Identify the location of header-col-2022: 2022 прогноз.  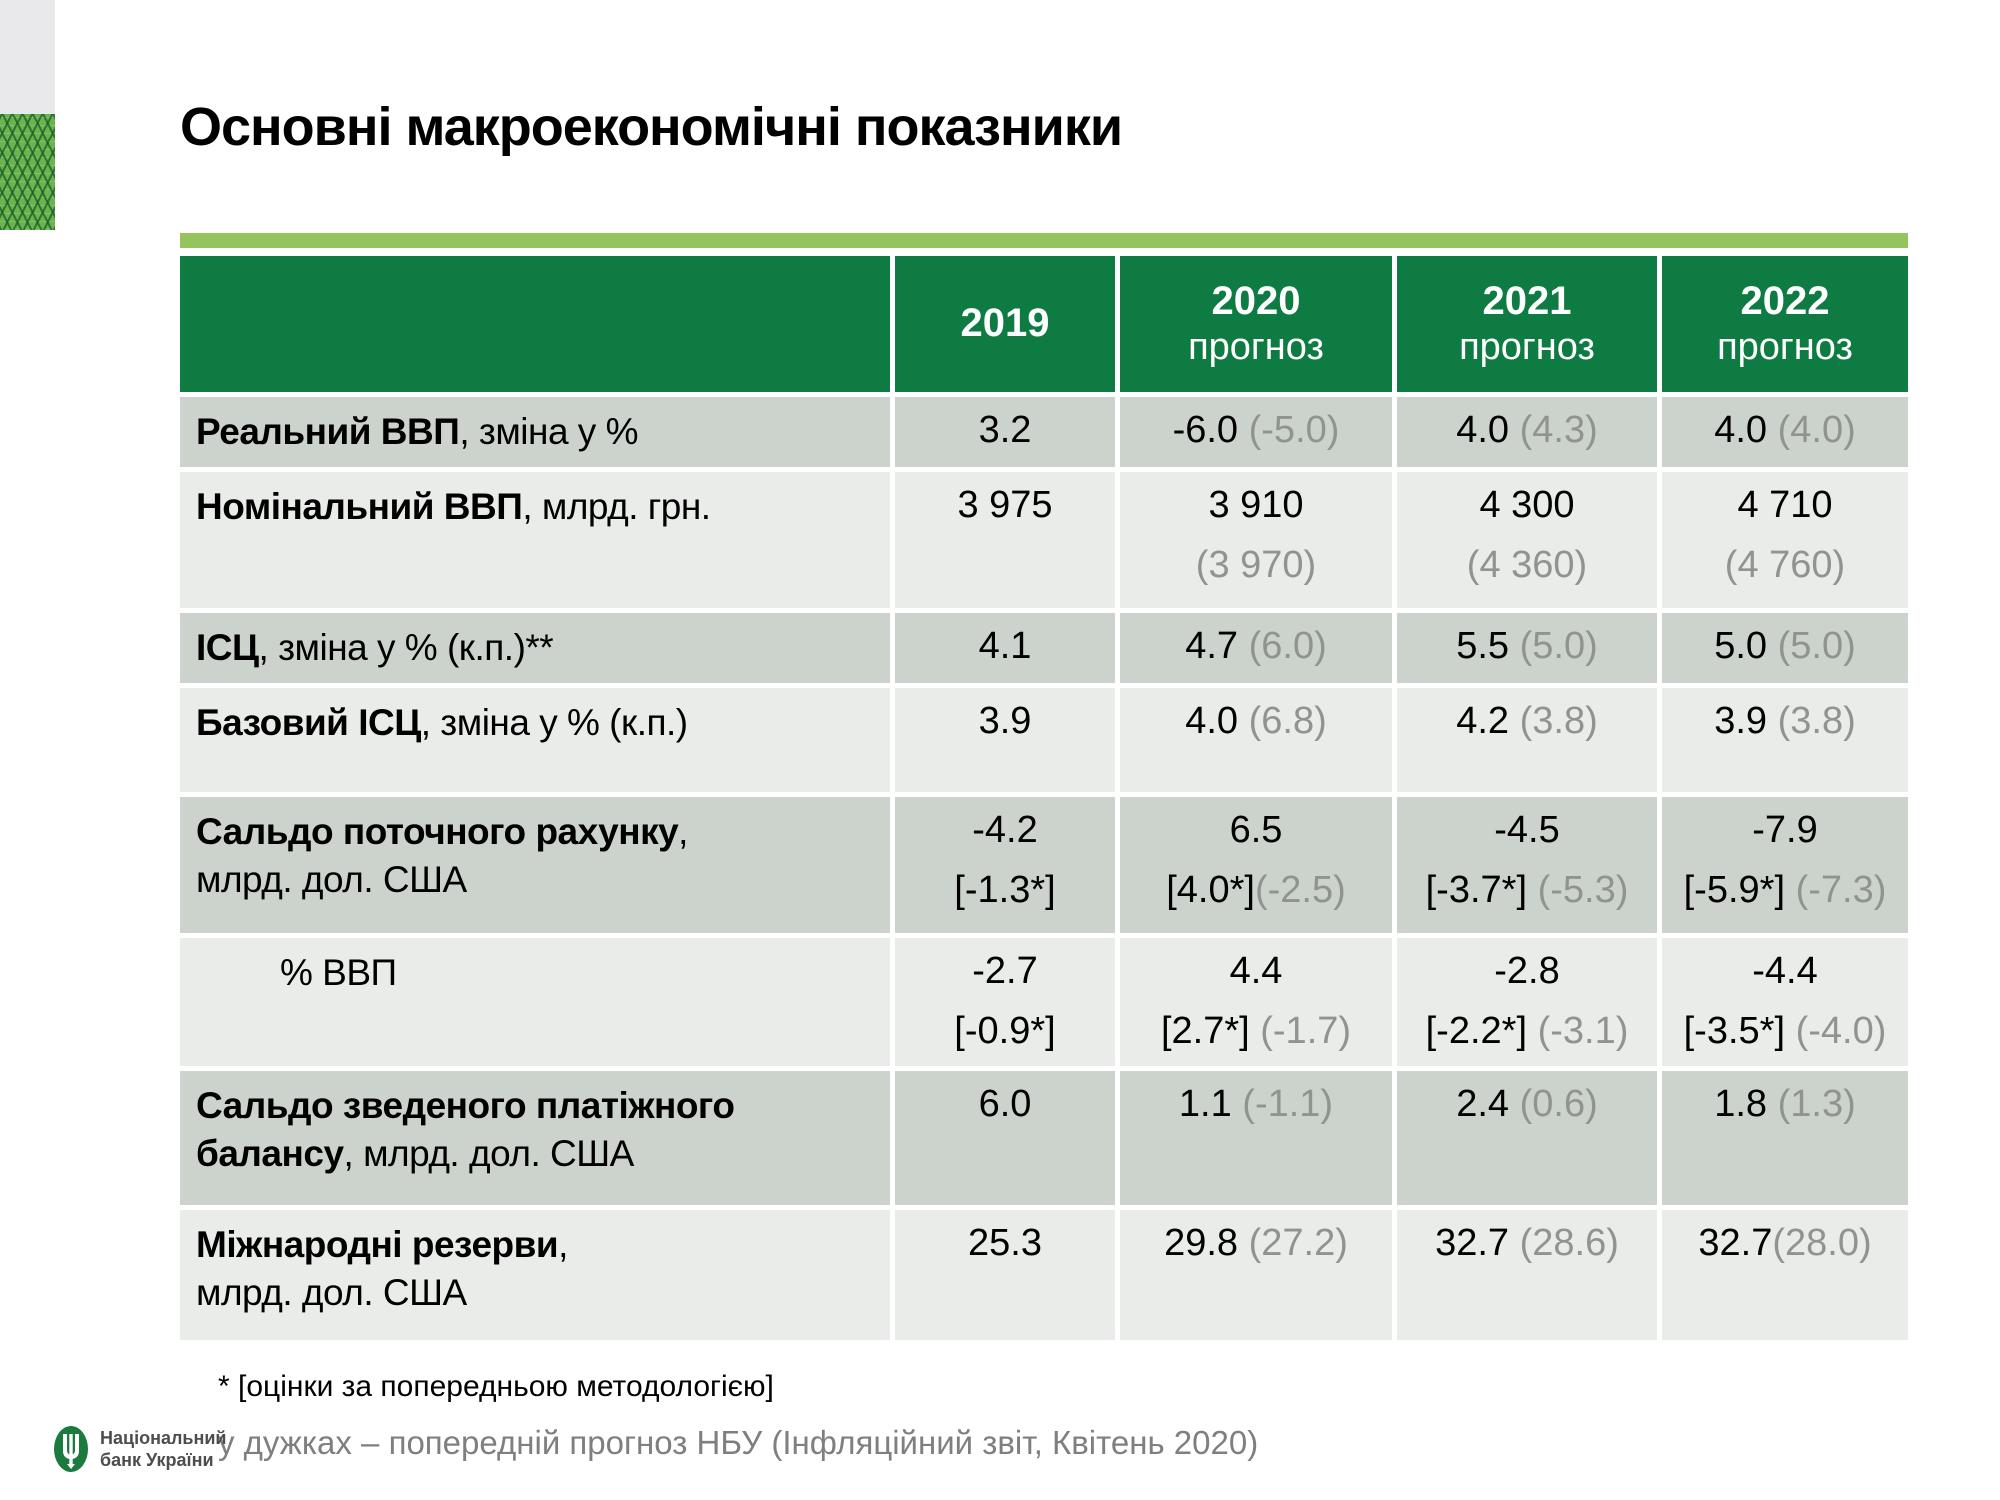
(1785, 324).